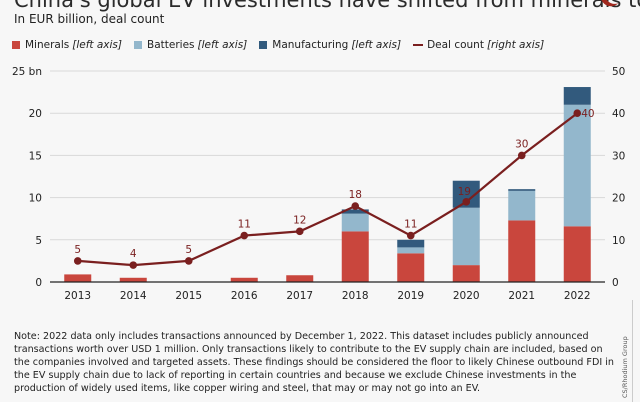  I want to click on x-tick-label: 2016, so click(244, 296).